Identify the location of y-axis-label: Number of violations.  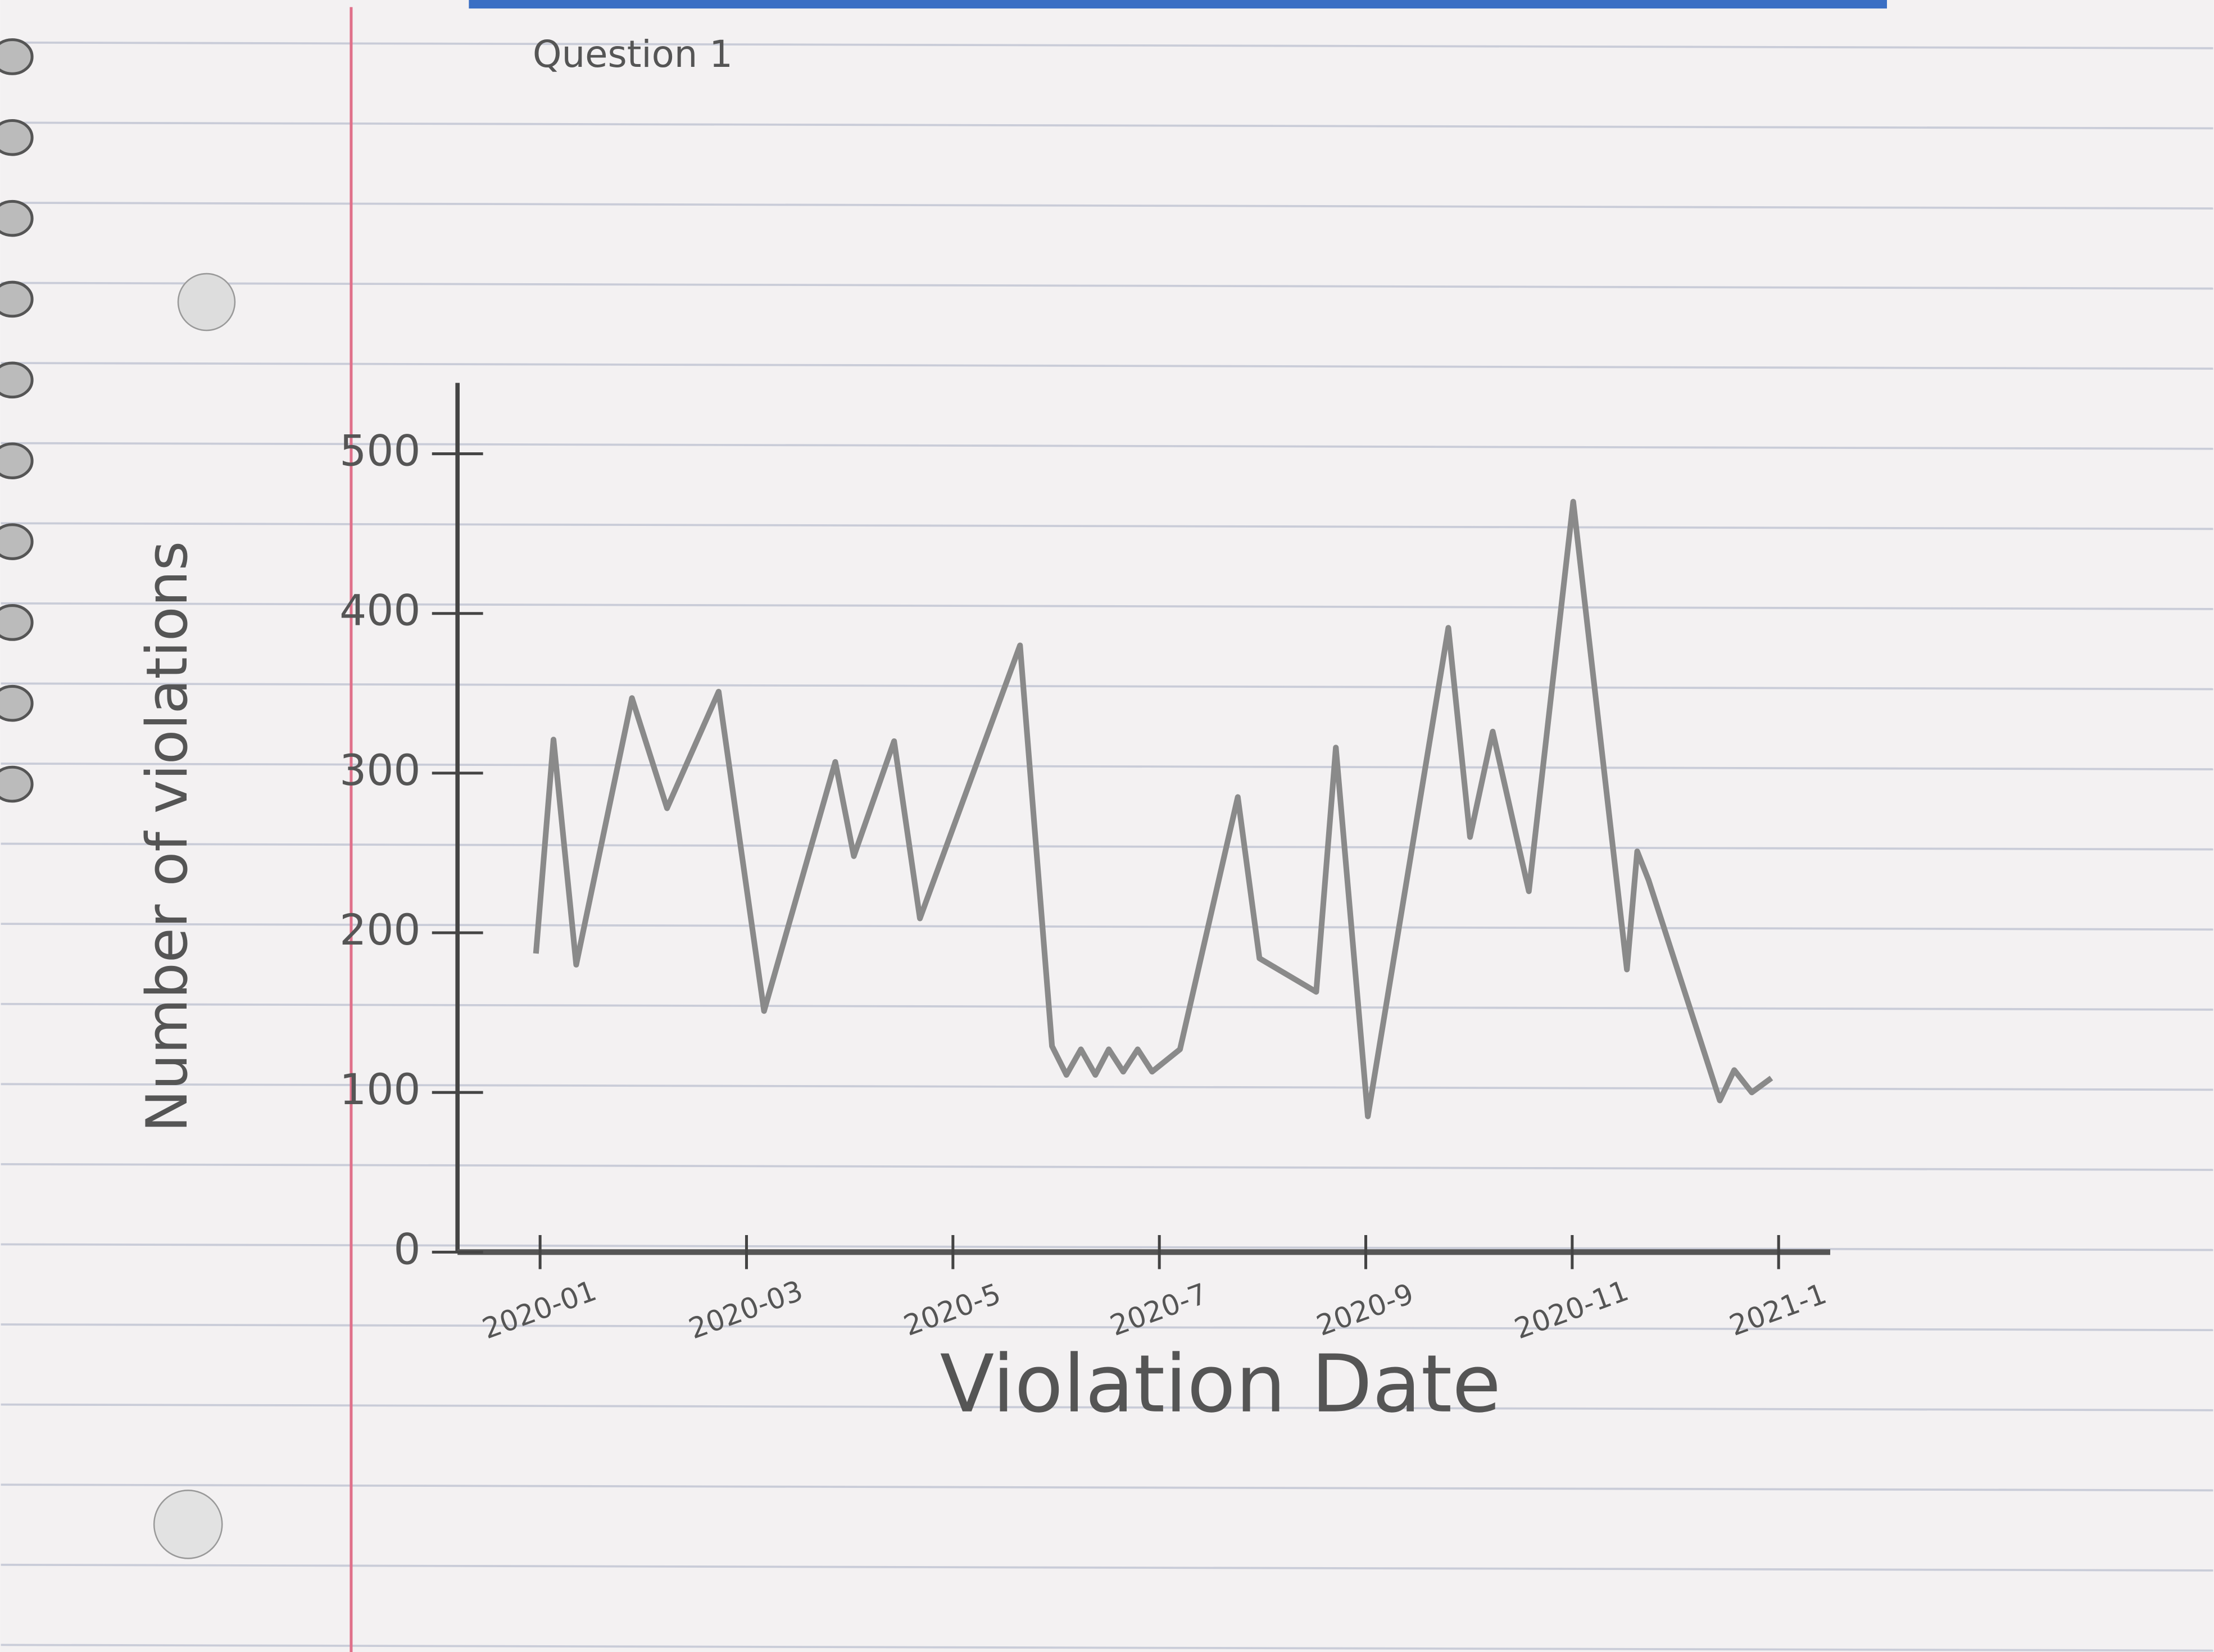
(167, 836).